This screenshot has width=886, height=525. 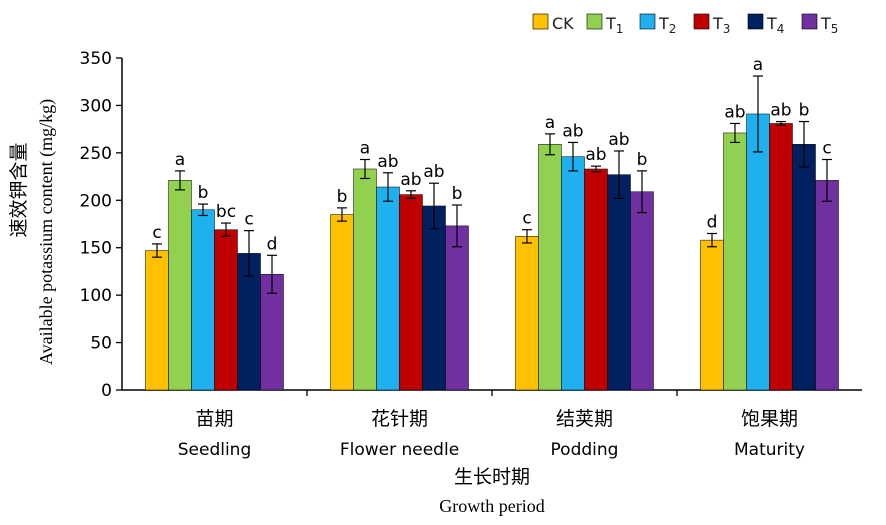 I want to click on x-tick-label-en: Maturity, so click(x=769, y=450).